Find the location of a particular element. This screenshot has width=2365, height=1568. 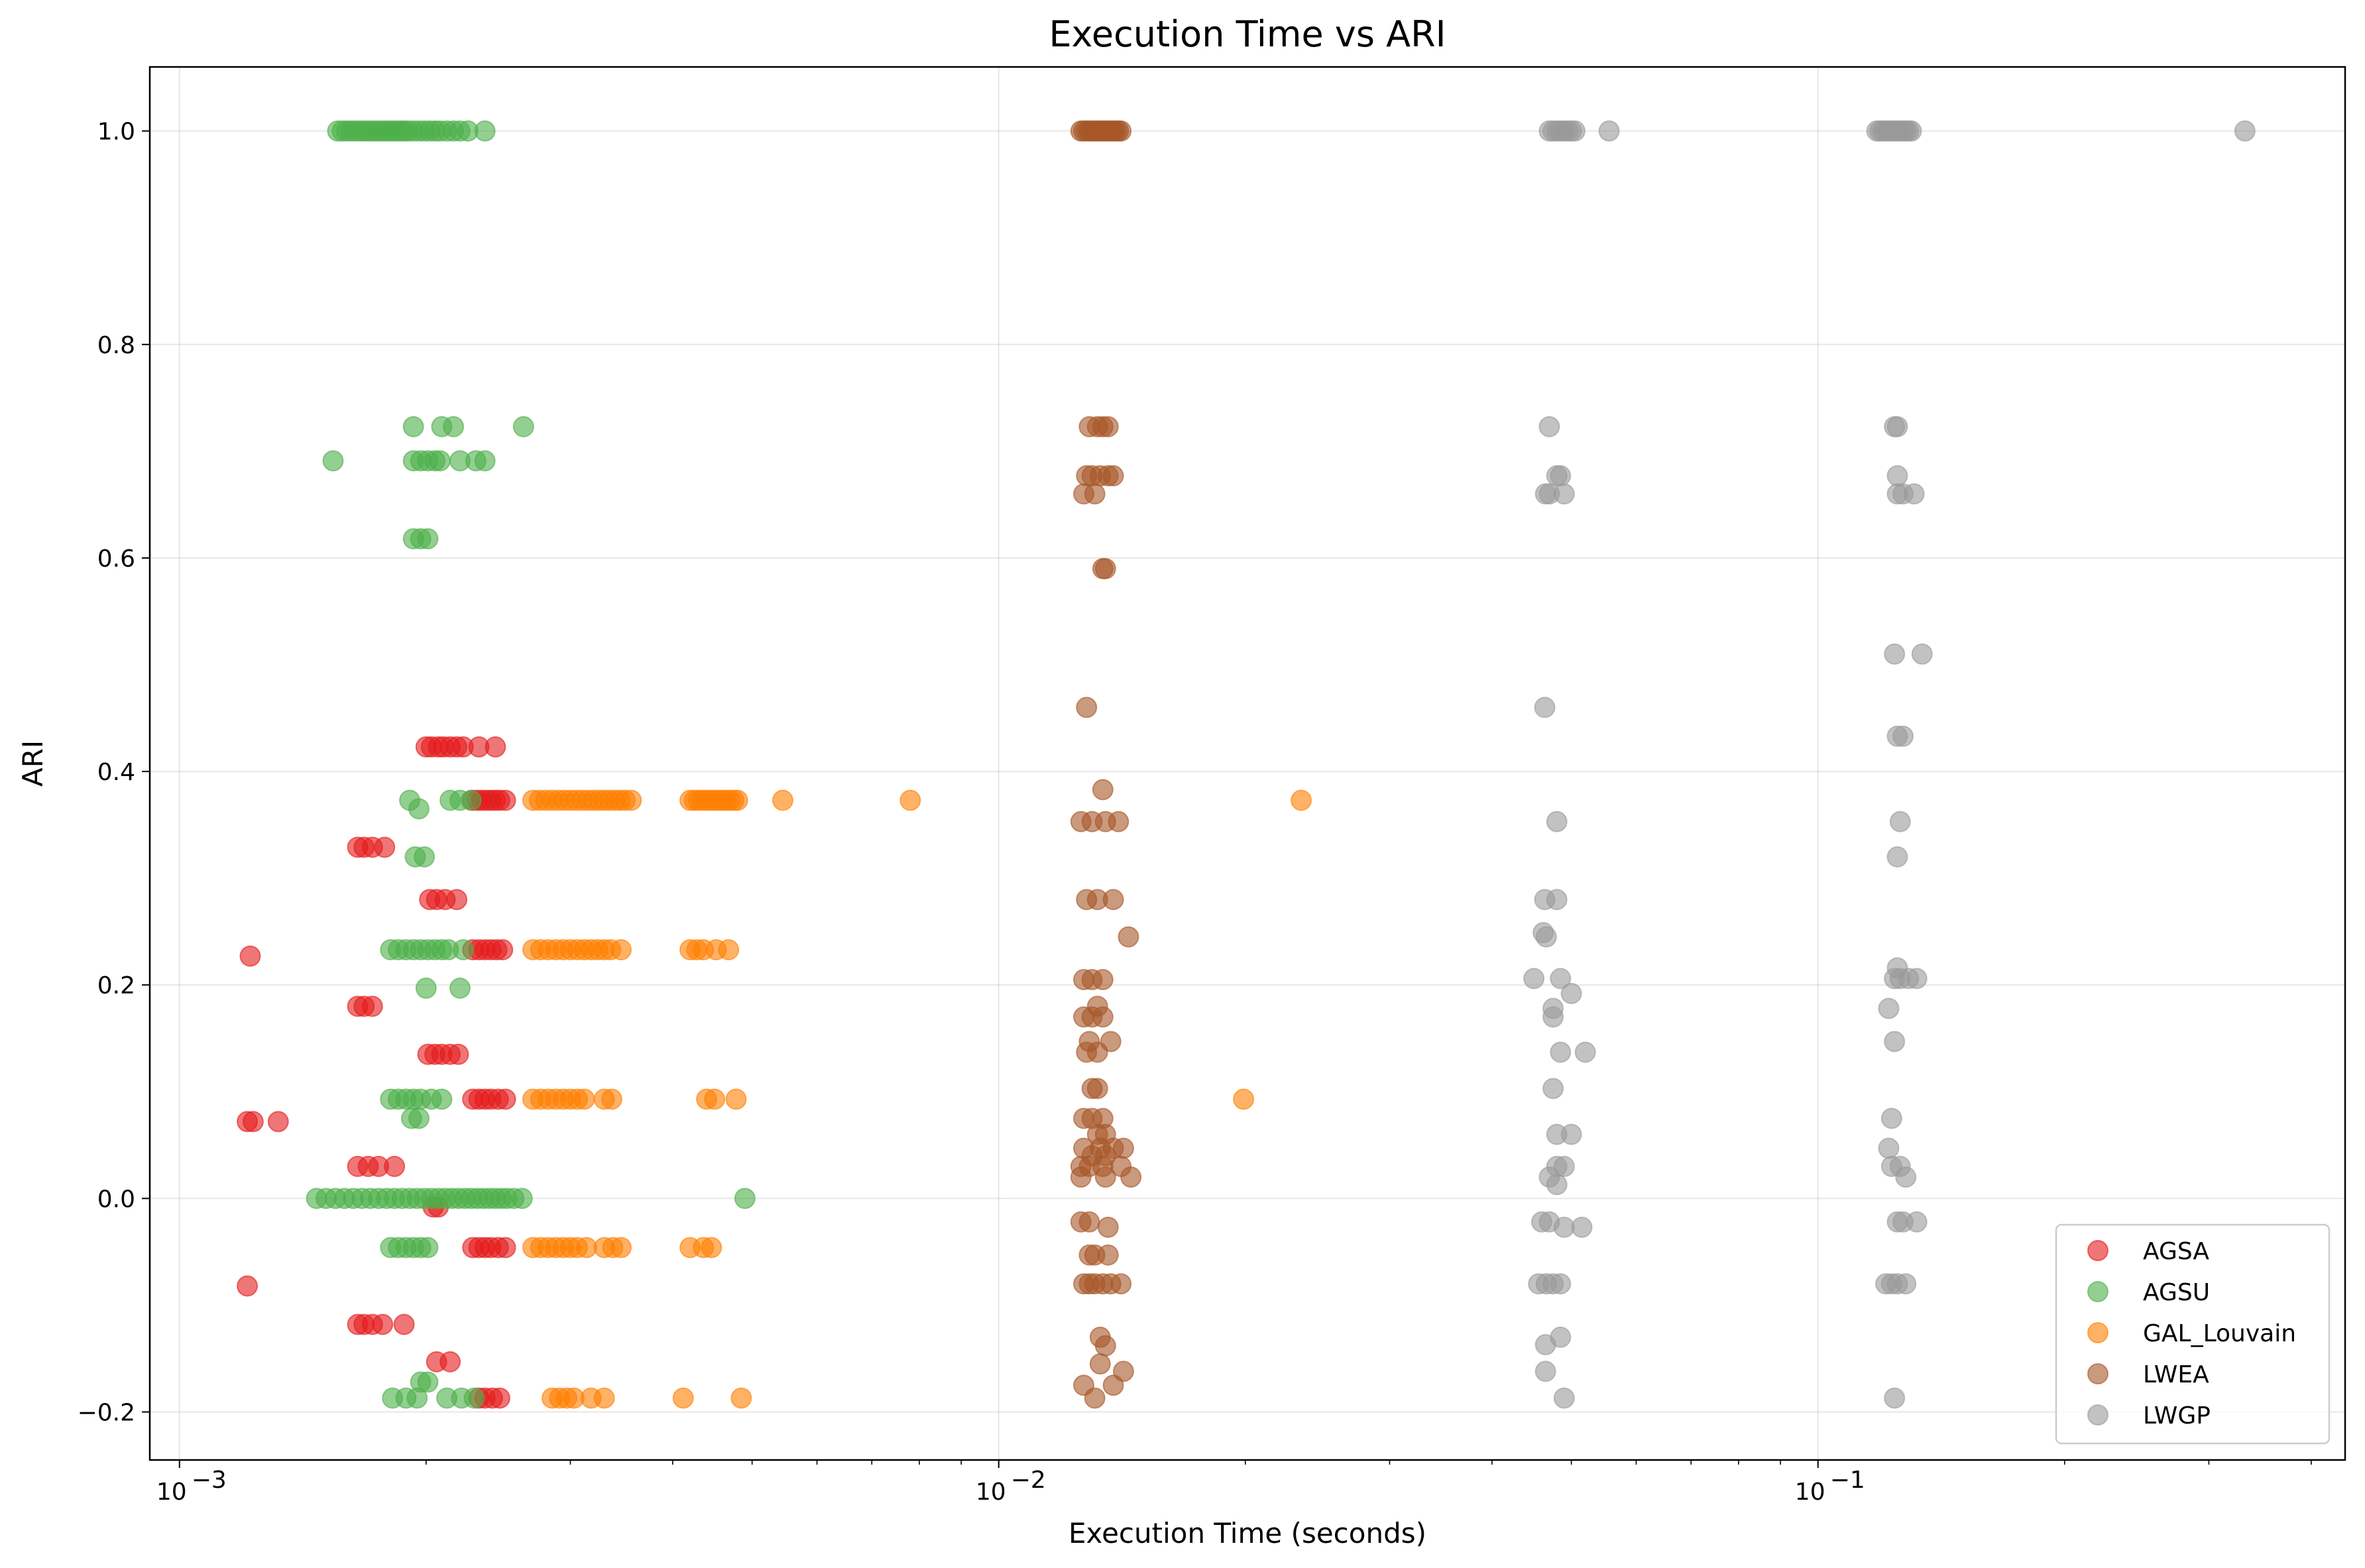

x-tick-base: 10 is located at coordinates (171, 1492).